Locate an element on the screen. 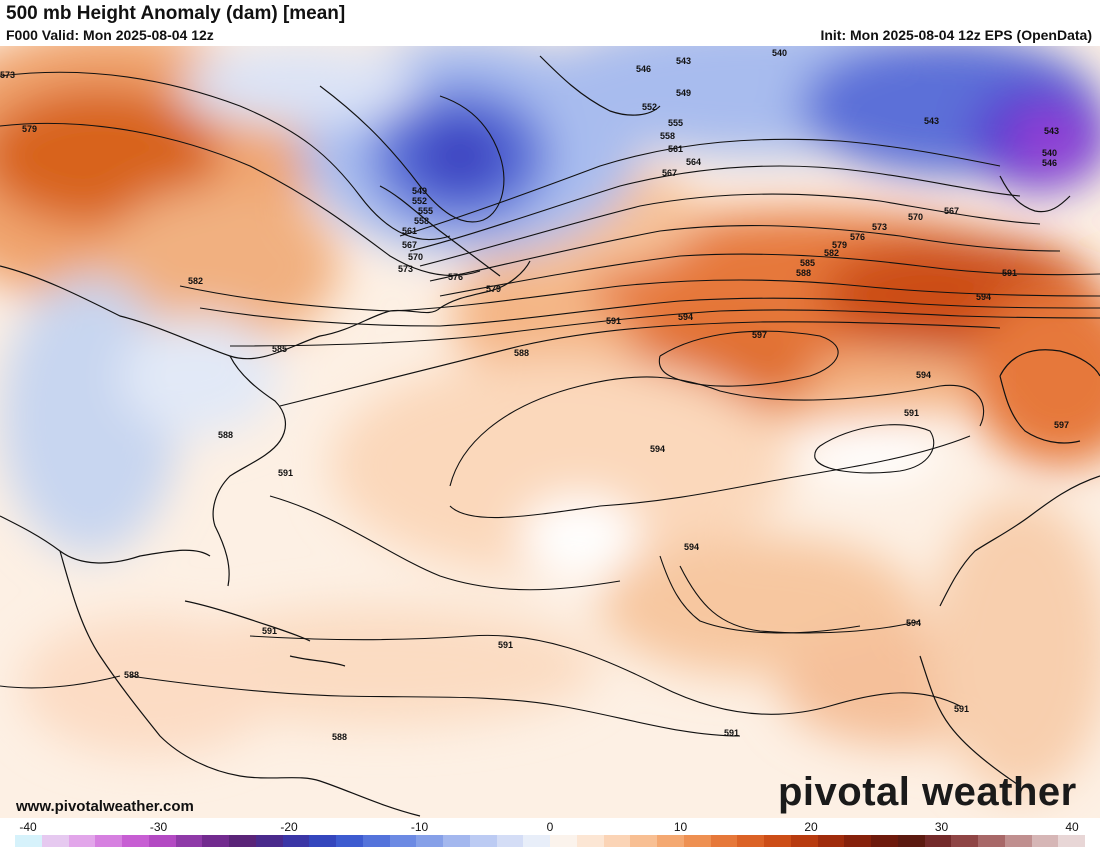 Image resolution: width=1100 pixels, height=850 pixels. colorbar-tick-label: 40 is located at coordinates (1072, 827).